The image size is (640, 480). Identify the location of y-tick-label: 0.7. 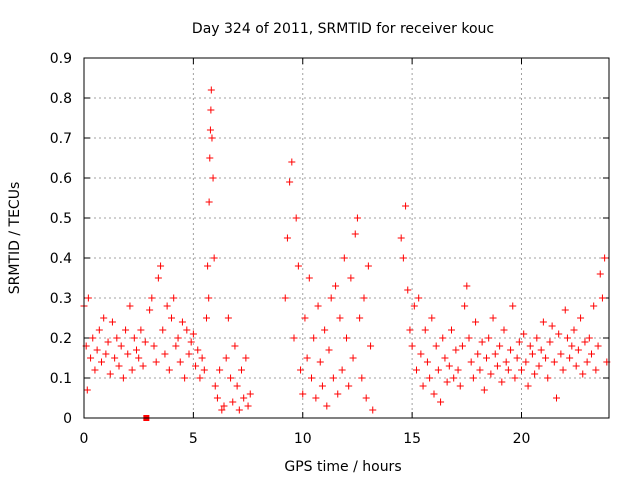
(61, 139).